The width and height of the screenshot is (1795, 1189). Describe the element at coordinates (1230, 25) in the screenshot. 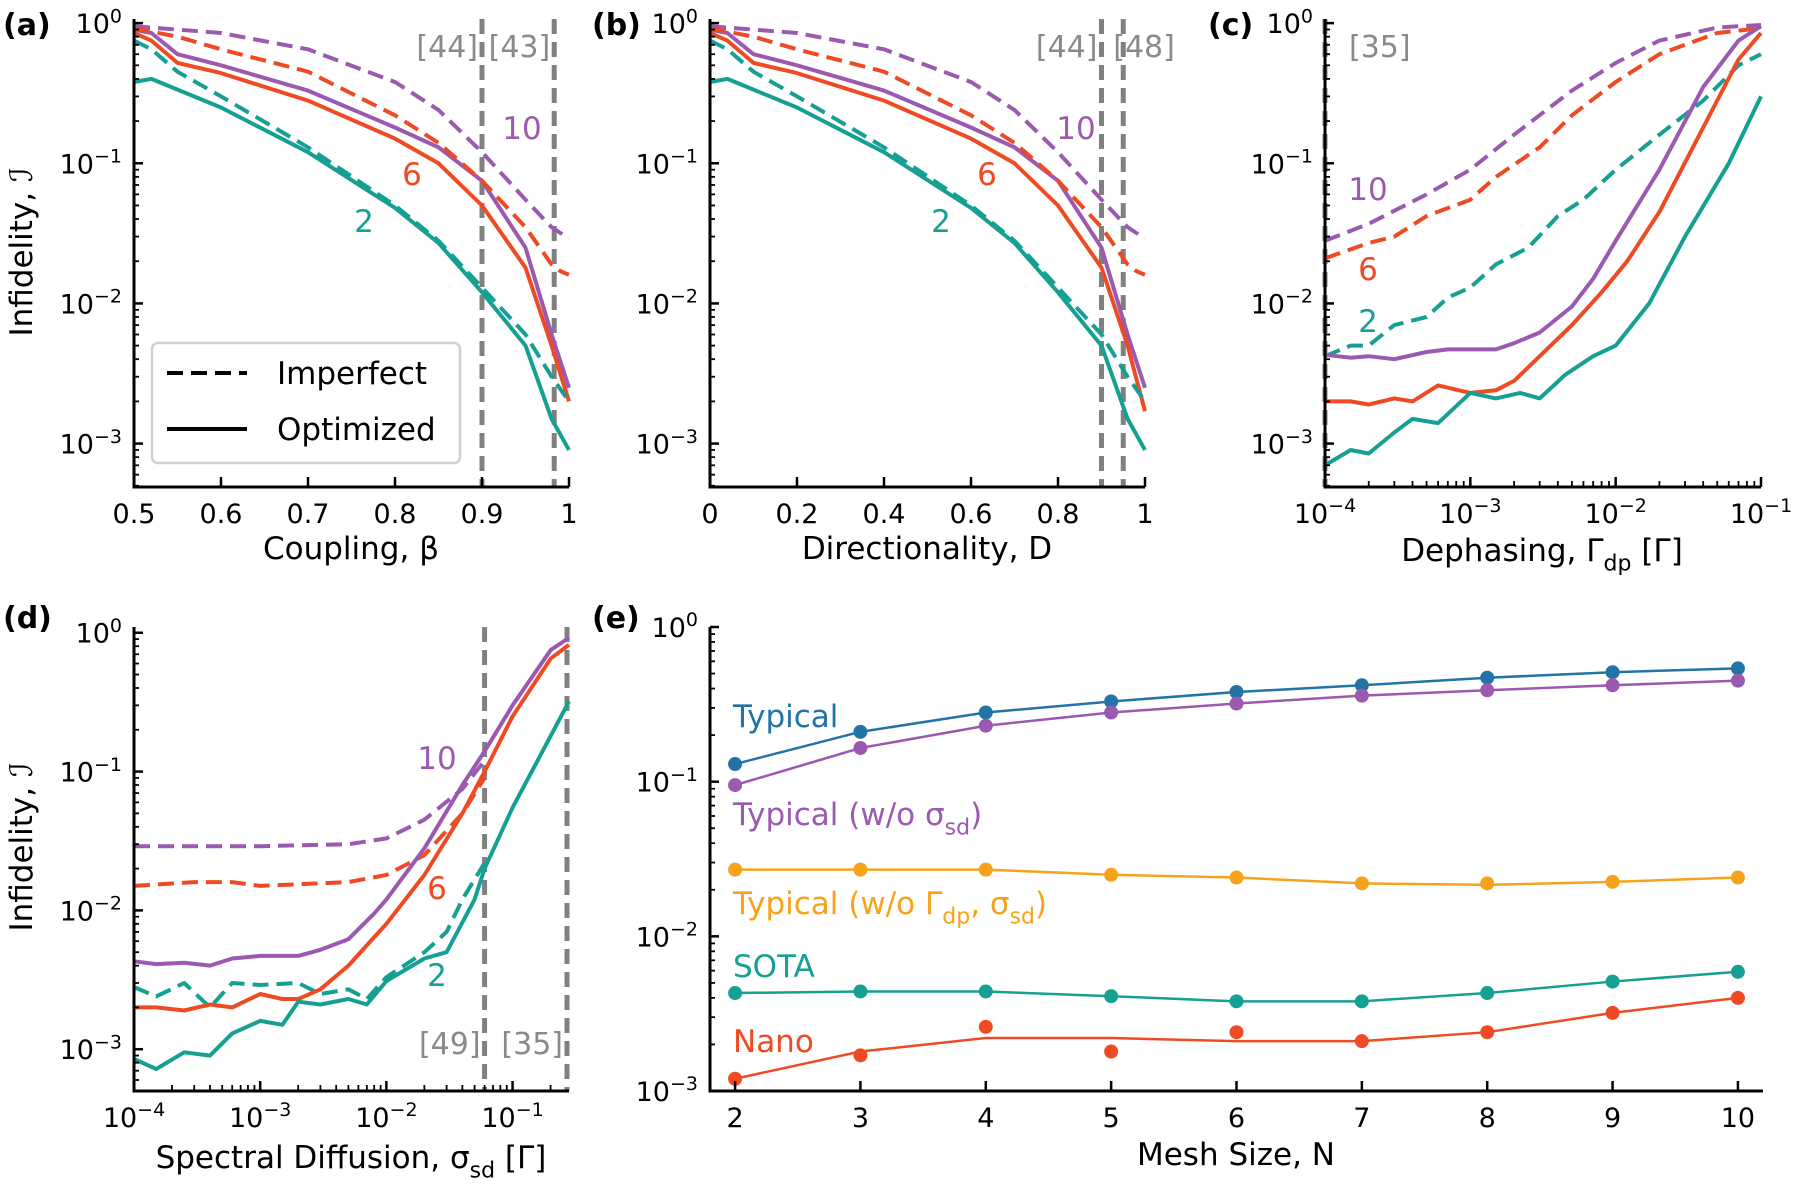

I see `panel-letter: (c)` at that location.